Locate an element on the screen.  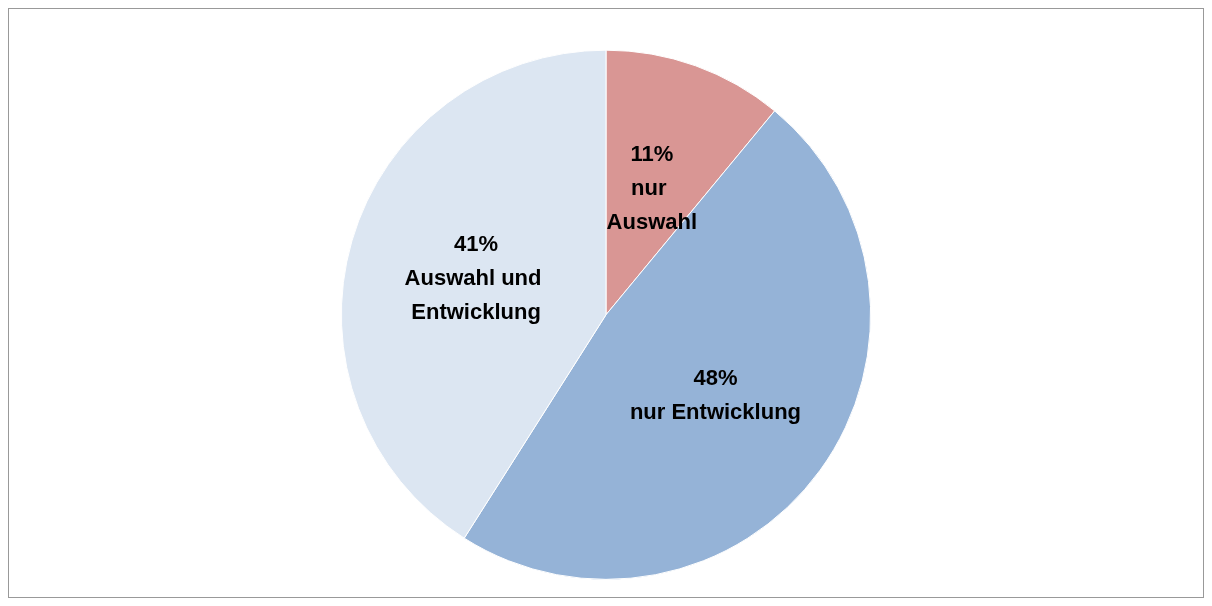
slice-label: nur Auswahl is located at coordinates (652, 204).